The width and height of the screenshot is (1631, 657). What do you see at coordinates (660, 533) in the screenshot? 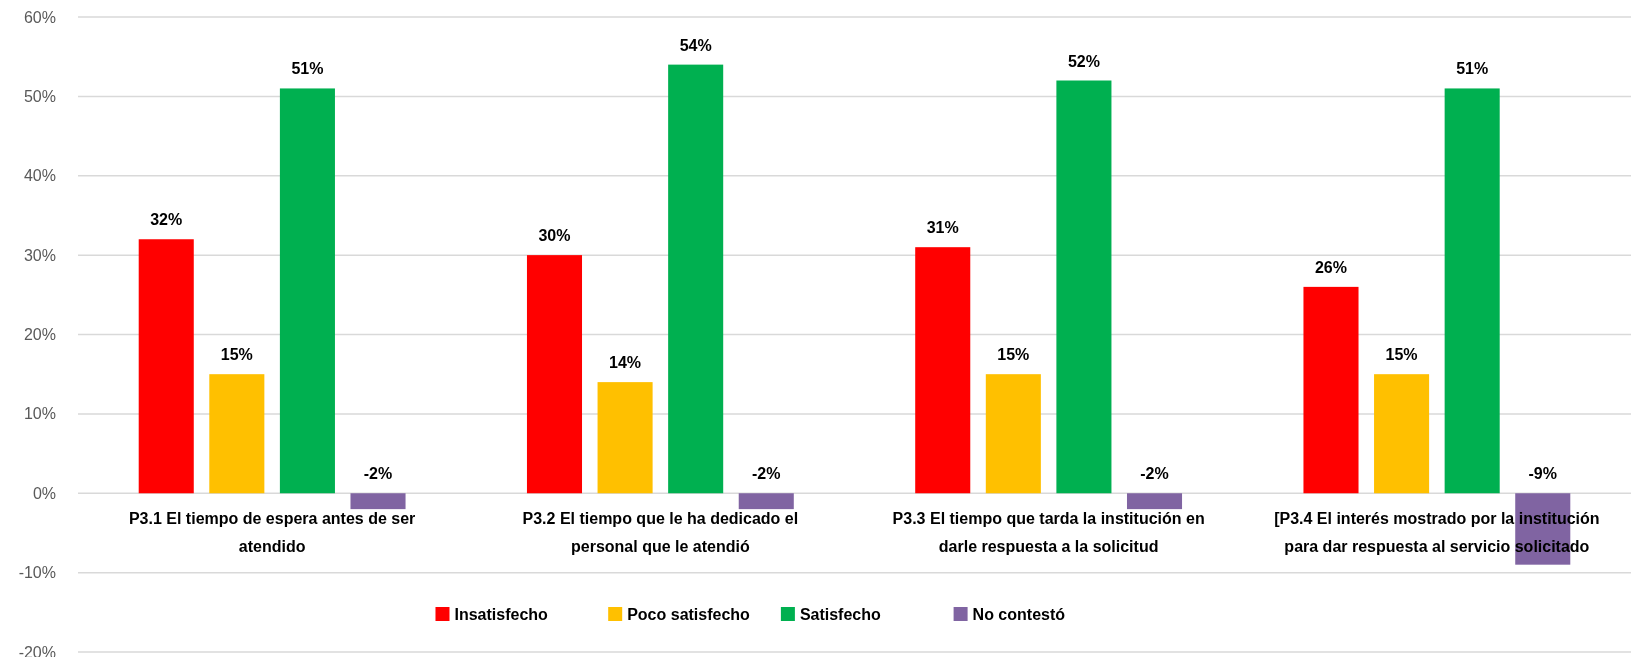
I see `x-tick-label: P3.2 El tiempo que le ha dedicado el personal que le atendió` at bounding box center [660, 533].